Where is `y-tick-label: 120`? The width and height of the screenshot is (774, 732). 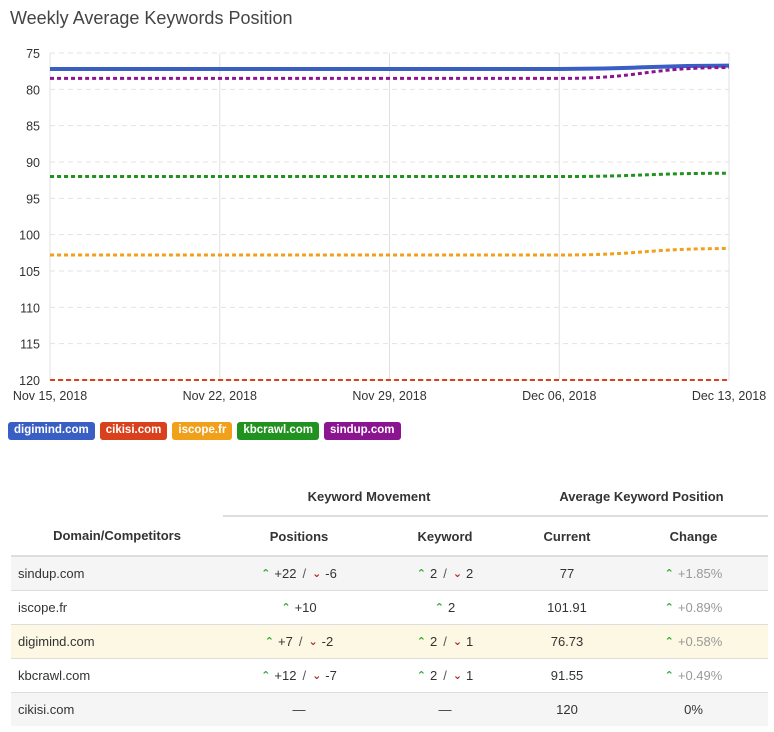 y-tick-label: 120 is located at coordinates (29, 381).